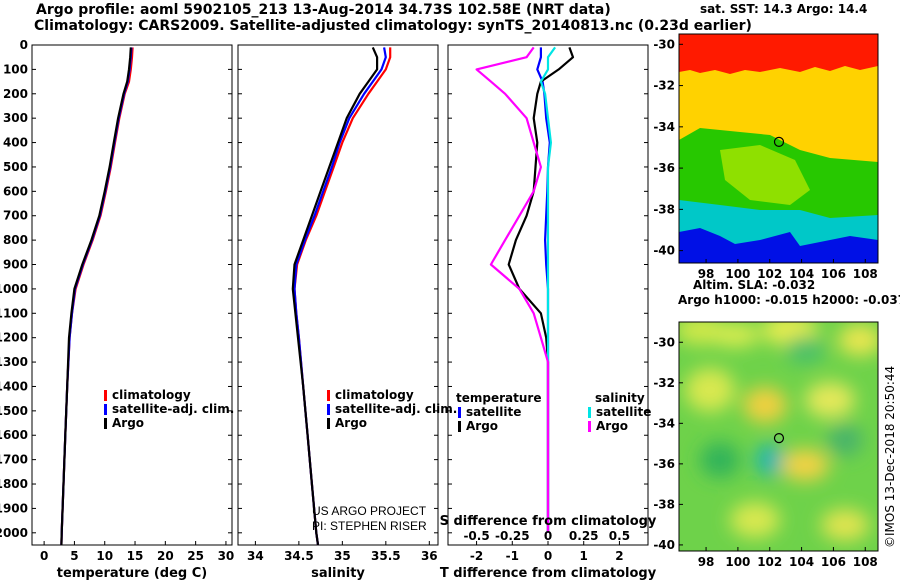  I want to click on sst-map, so click(778, 148).